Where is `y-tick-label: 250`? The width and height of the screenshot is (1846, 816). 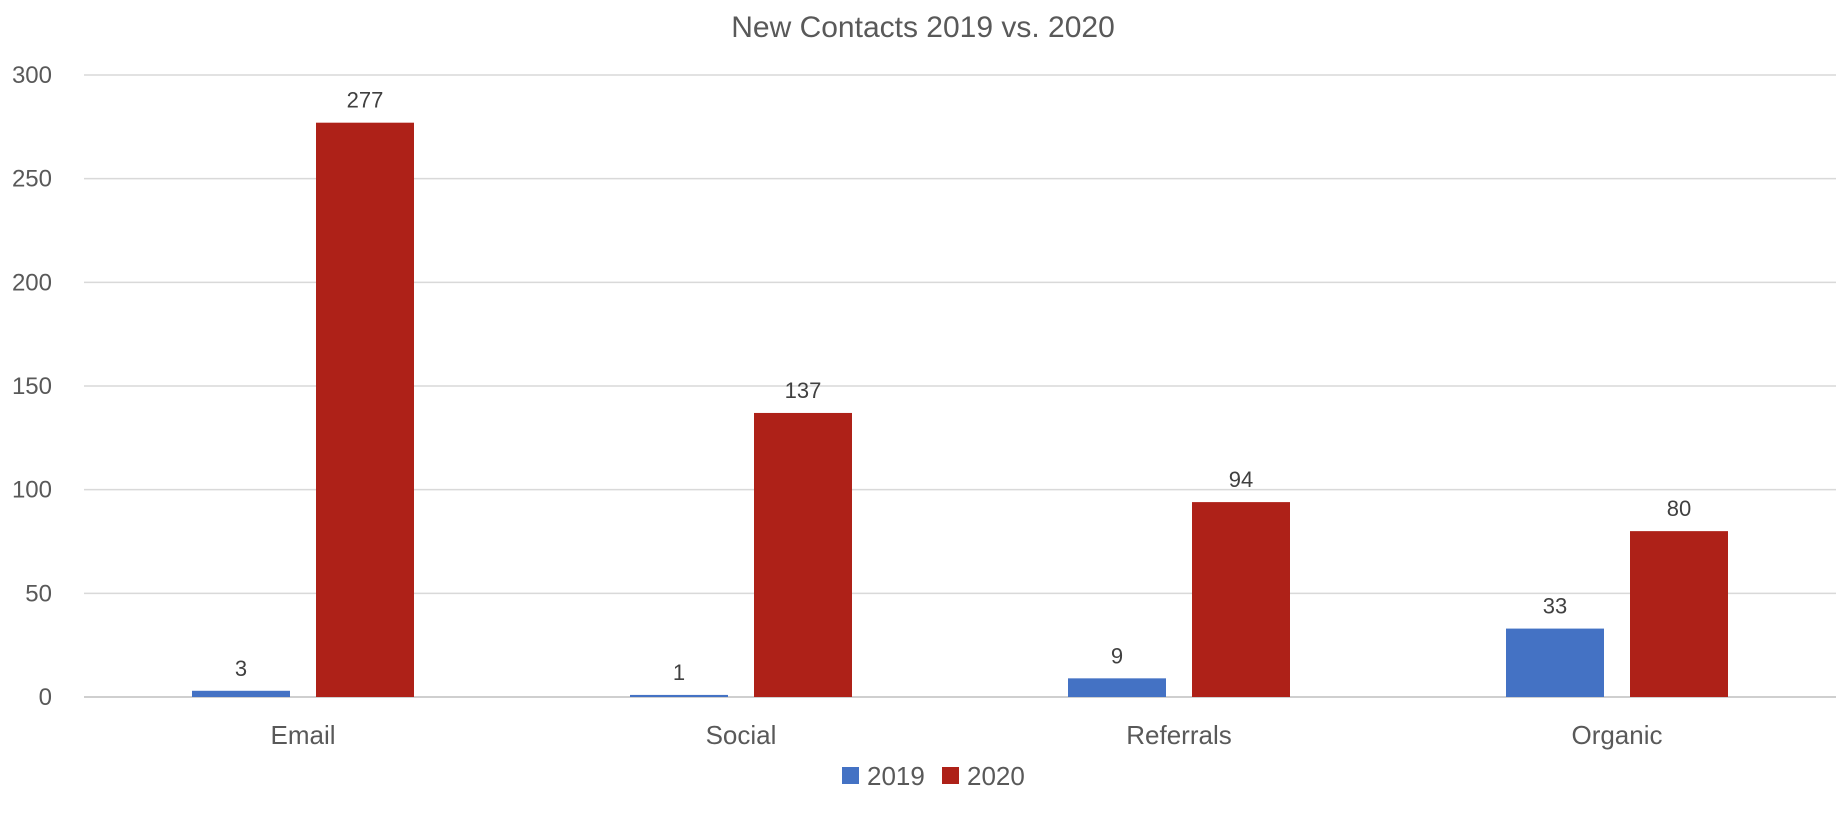 y-tick-label: 250 is located at coordinates (32, 179).